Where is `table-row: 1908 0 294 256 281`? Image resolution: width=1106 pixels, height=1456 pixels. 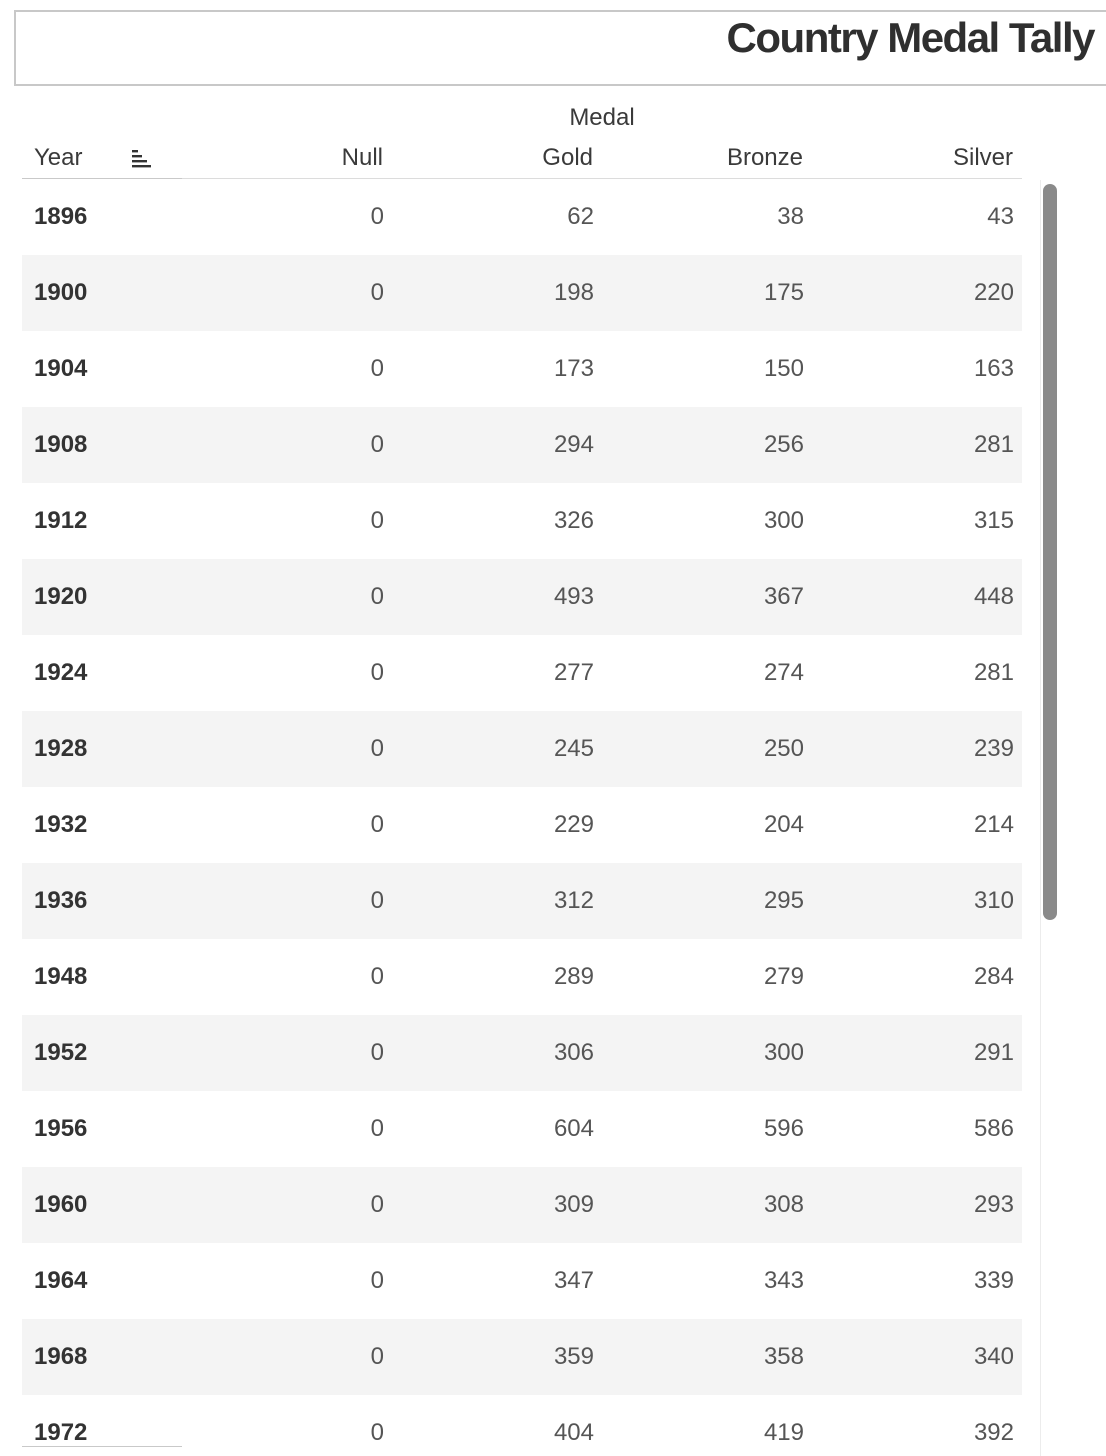 table-row: 1908 0 294 256 281 is located at coordinates (522, 445).